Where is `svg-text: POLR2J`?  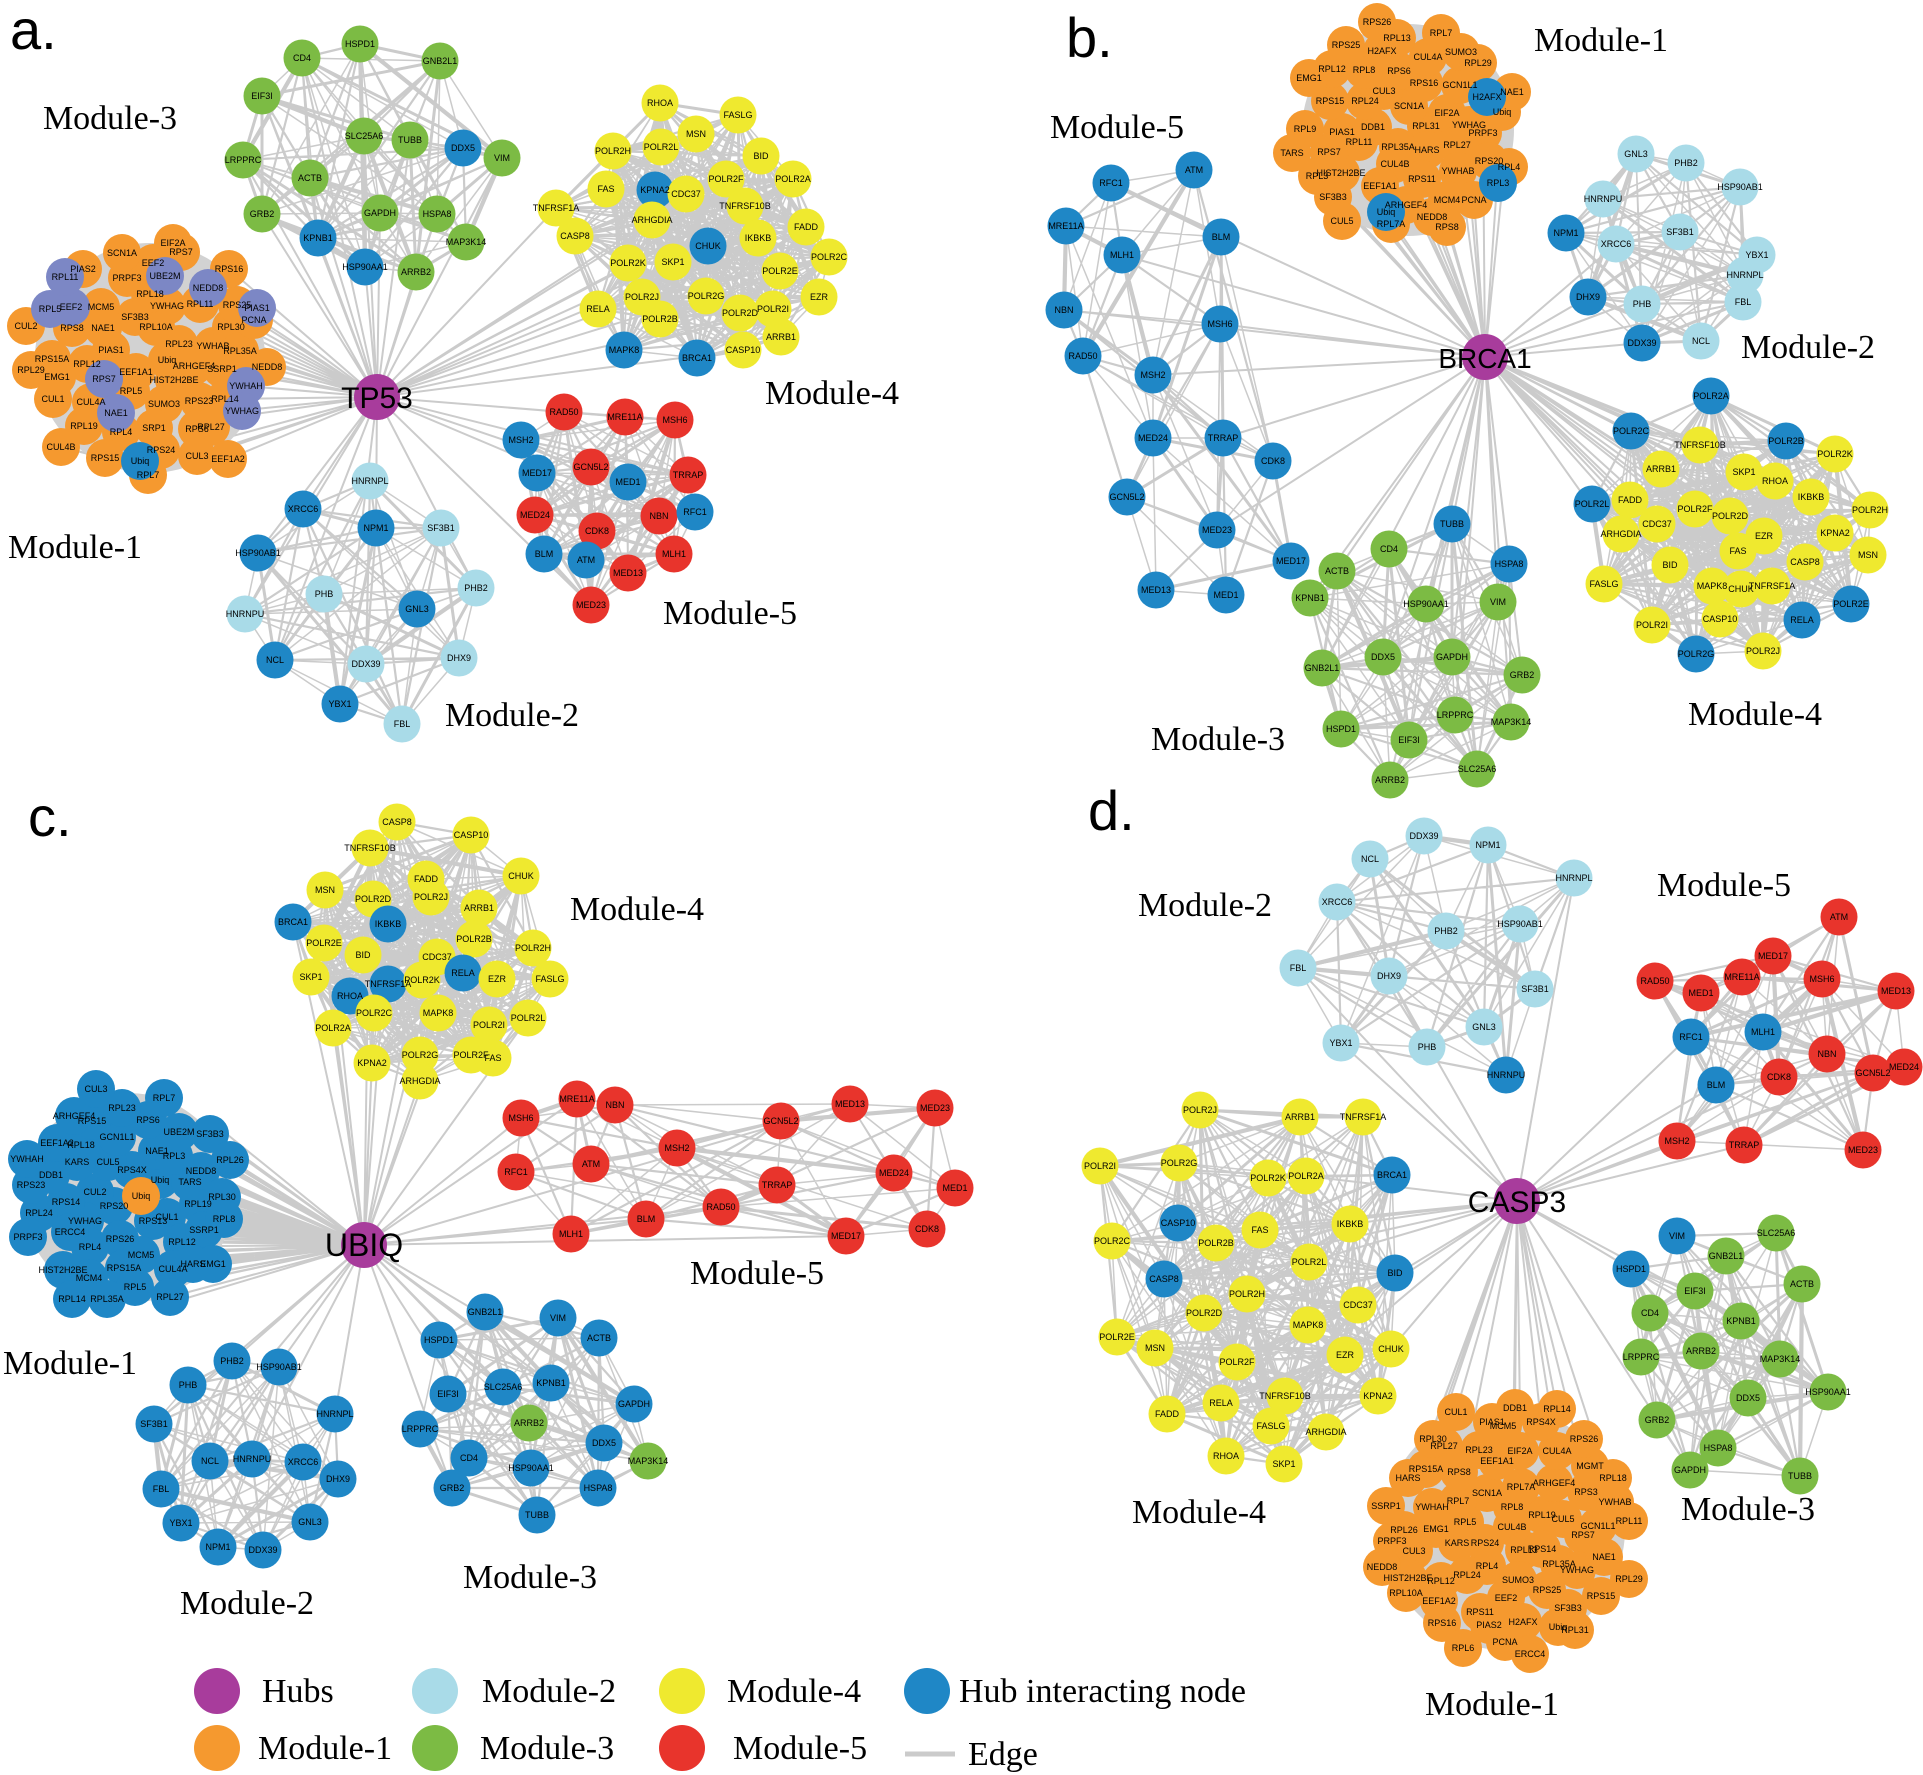
svg-text: POLR2J is located at coordinates (642, 297).